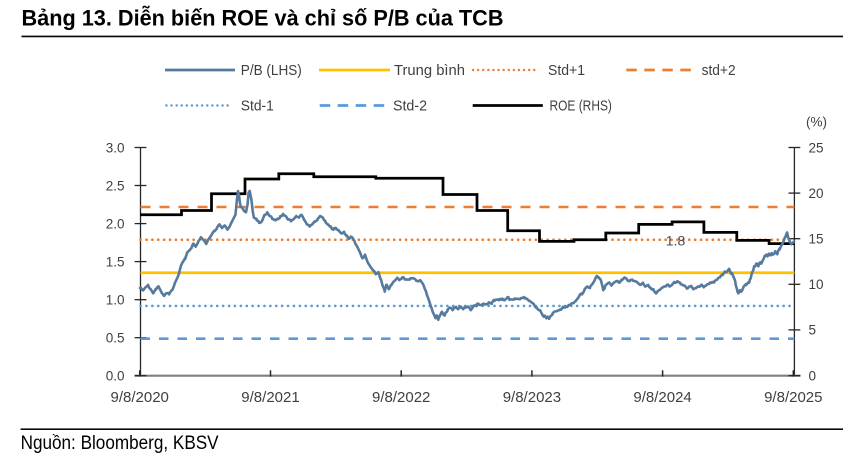 This screenshot has height=464, width=856. What do you see at coordinates (813, 376) in the screenshot?
I see `svg-text: 0` at bounding box center [813, 376].